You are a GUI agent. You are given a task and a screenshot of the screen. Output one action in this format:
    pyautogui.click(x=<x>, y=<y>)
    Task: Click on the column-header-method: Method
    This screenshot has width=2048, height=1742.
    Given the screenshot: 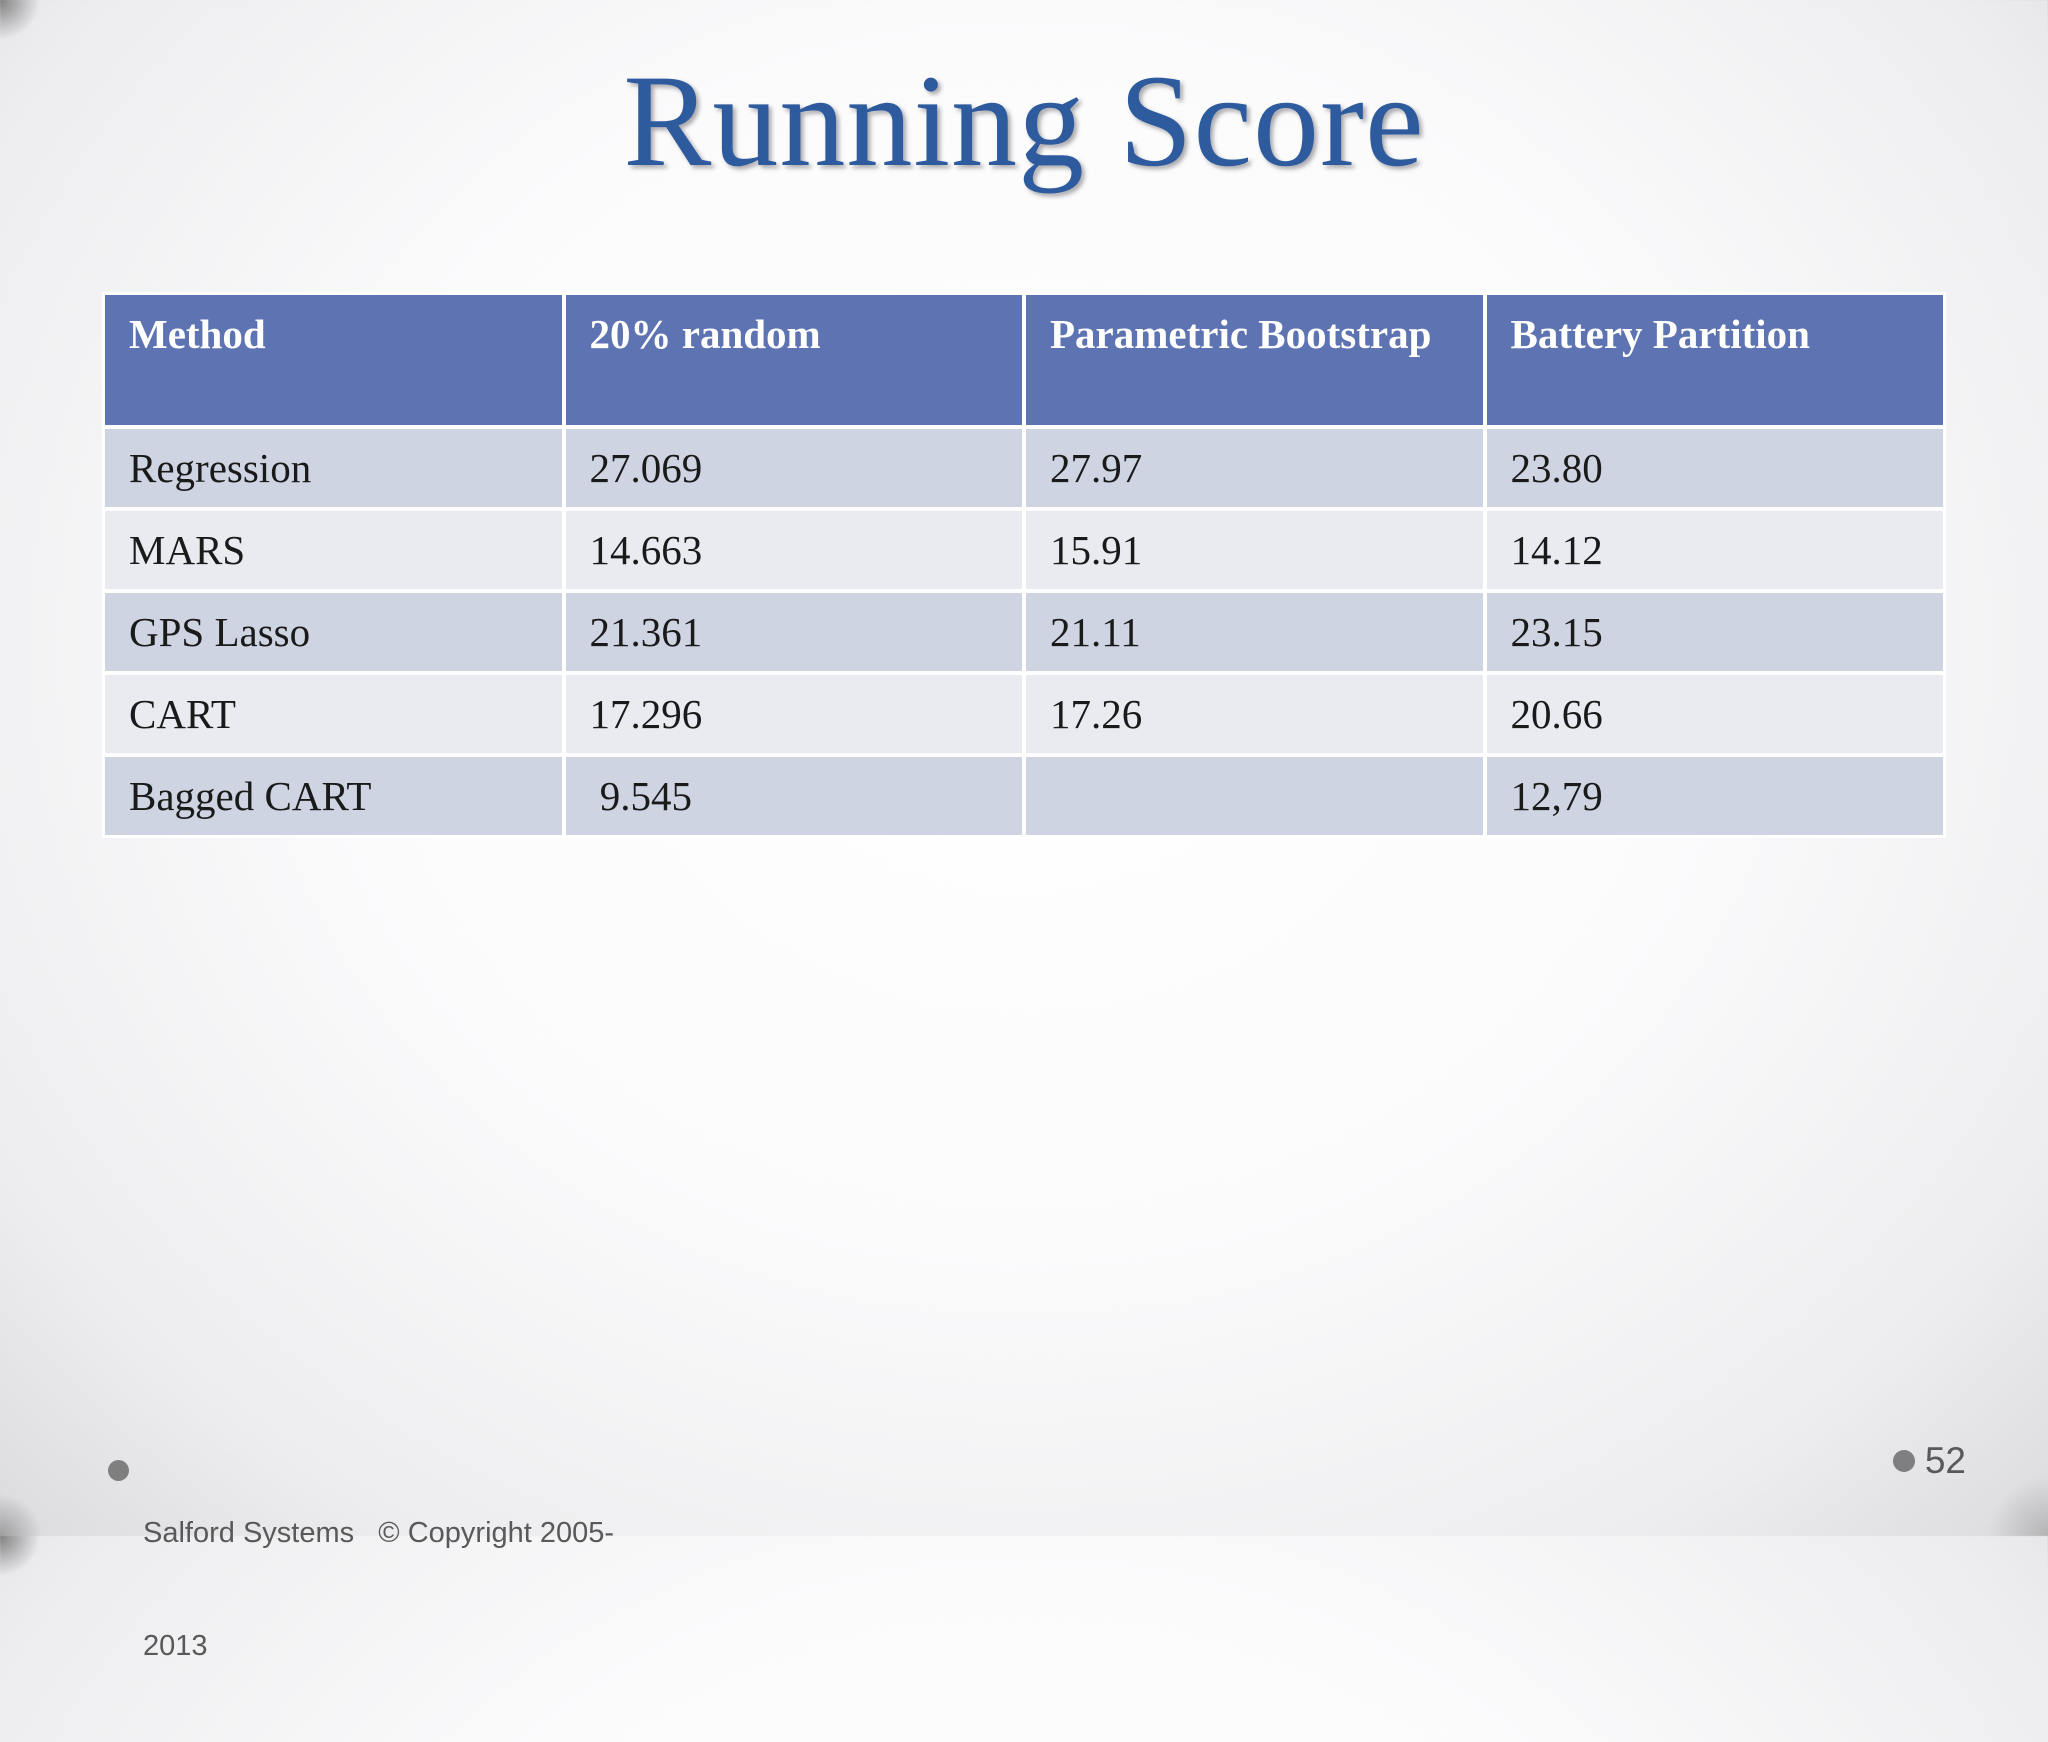 What is the action you would take?
    pyautogui.click(x=333, y=360)
    